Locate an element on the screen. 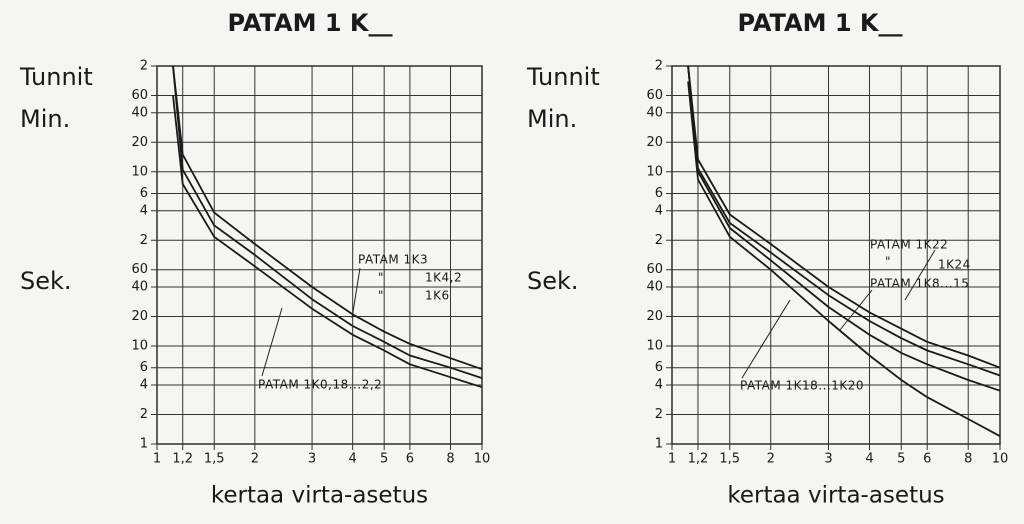 The image size is (1024, 524). series-label: PATAM 1K3 is located at coordinates (393, 260).